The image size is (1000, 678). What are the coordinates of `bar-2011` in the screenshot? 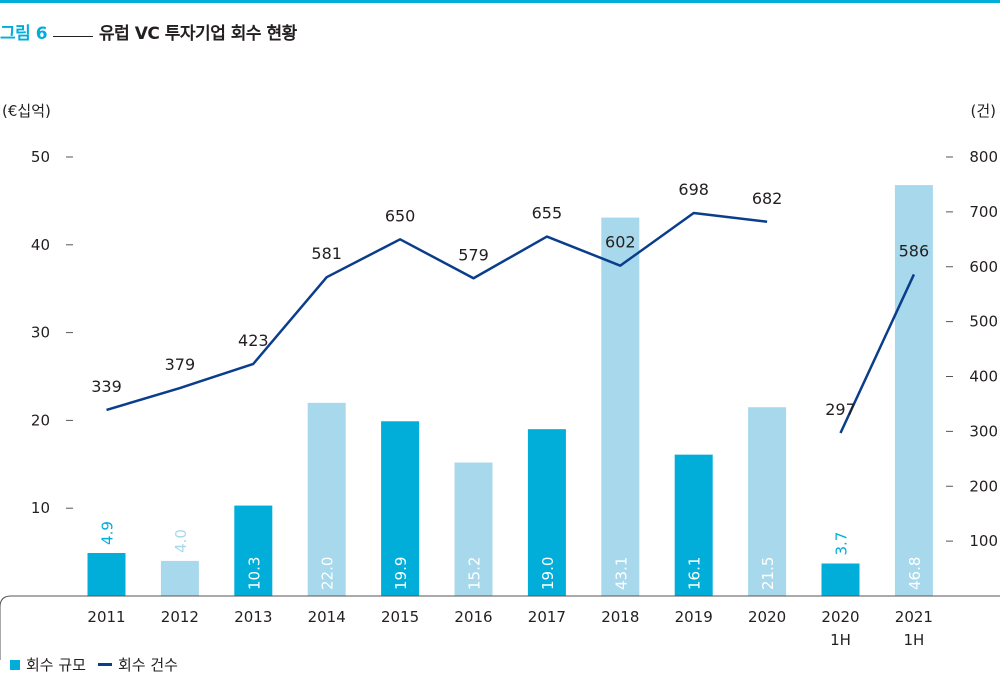 It's located at (106, 574).